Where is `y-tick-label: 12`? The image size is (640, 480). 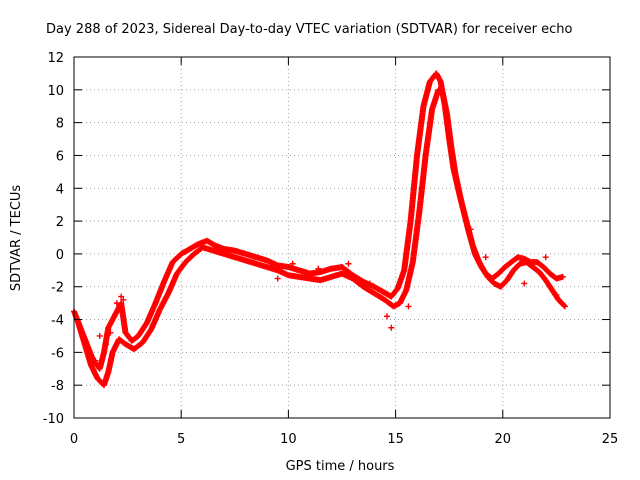
y-tick-label: 12 is located at coordinates (55, 58).